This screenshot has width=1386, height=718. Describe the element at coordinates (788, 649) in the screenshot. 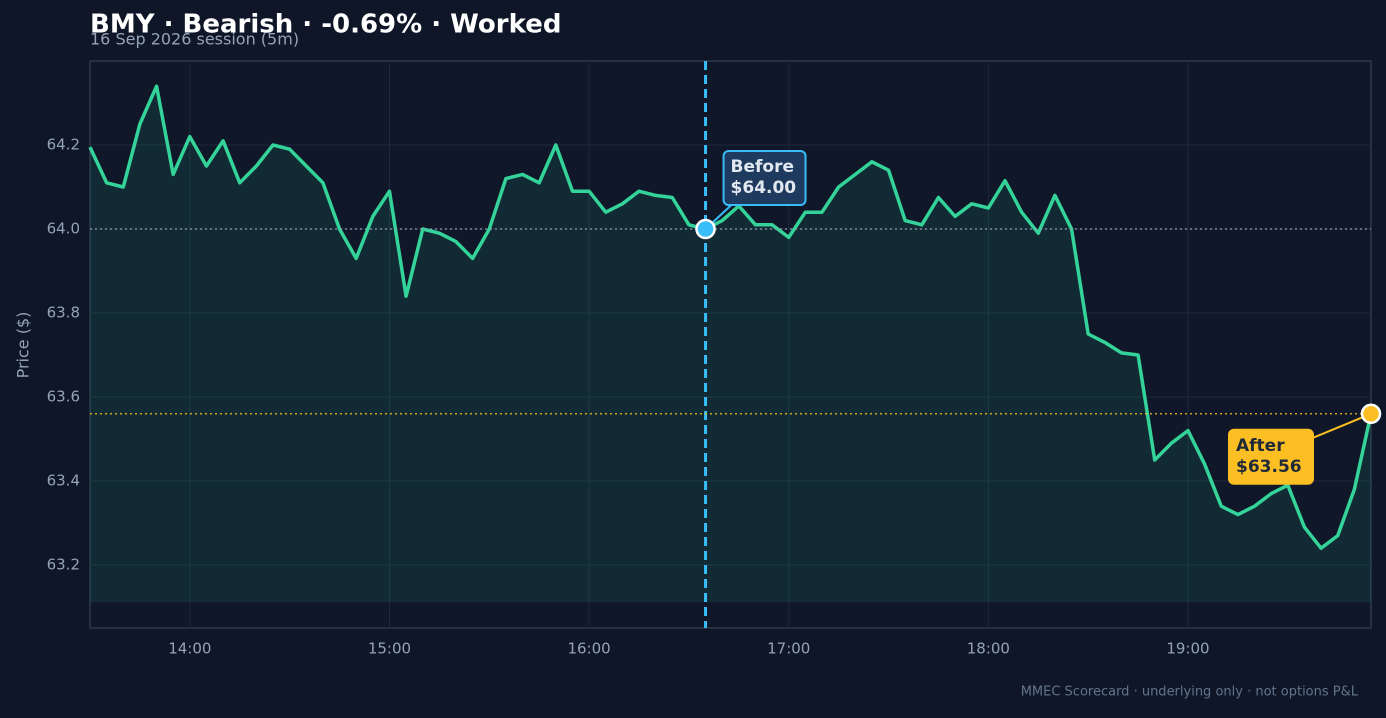

I see `x-tick-label: 17:00` at that location.